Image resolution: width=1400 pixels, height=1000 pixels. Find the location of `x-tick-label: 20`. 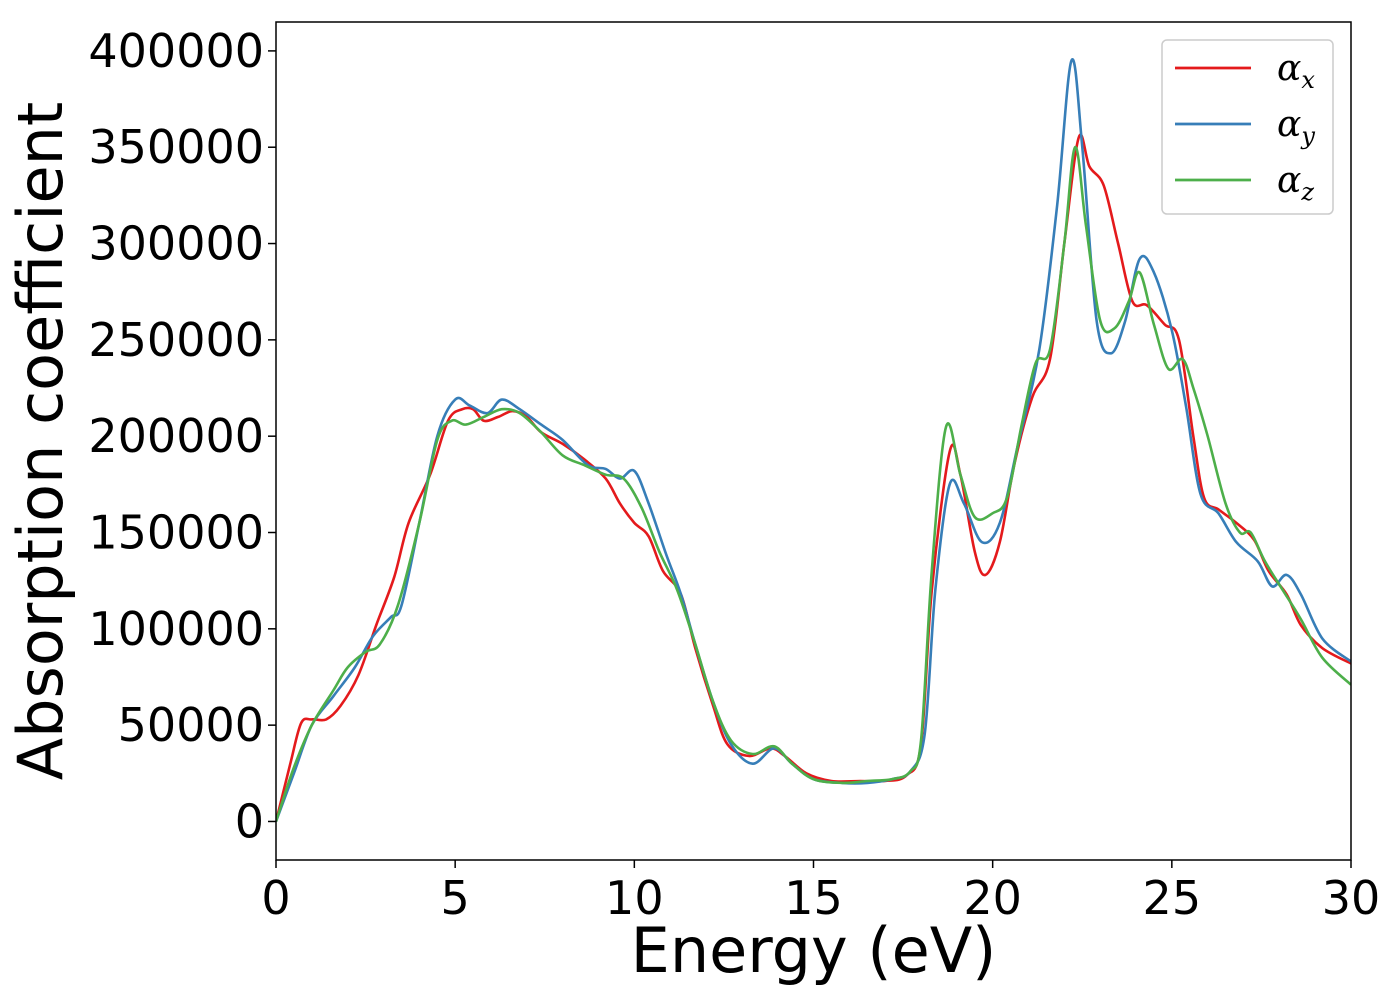

x-tick-label: 20 is located at coordinates (992, 898).